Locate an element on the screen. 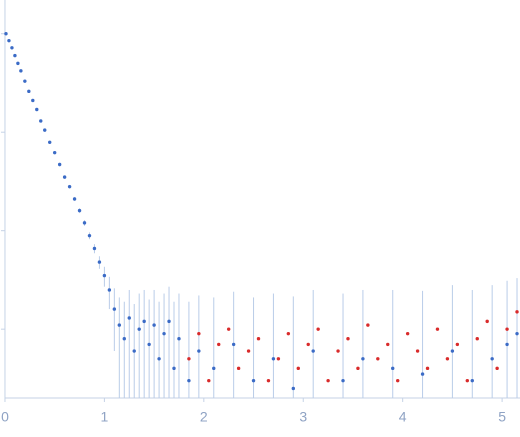 The image size is (520, 437). x-tick-label: 4 is located at coordinates (403, 417).